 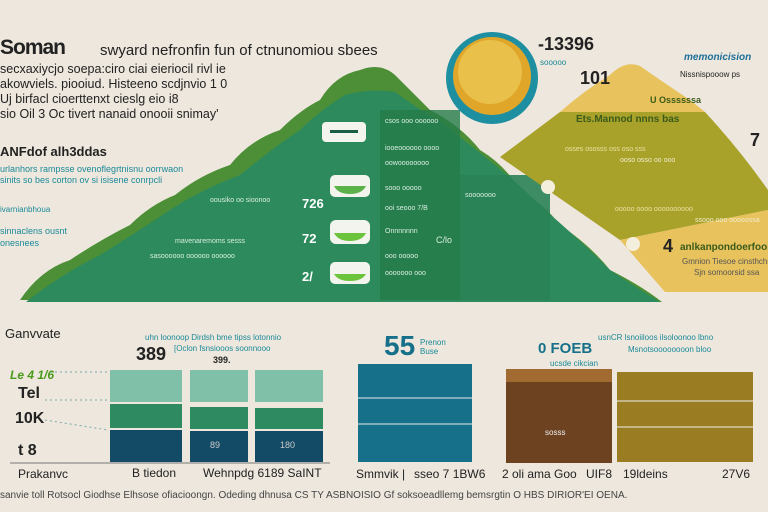 What do you see at coordinates (539, 474) in the screenshot?
I see `x-label: 2 oli ama Goo` at bounding box center [539, 474].